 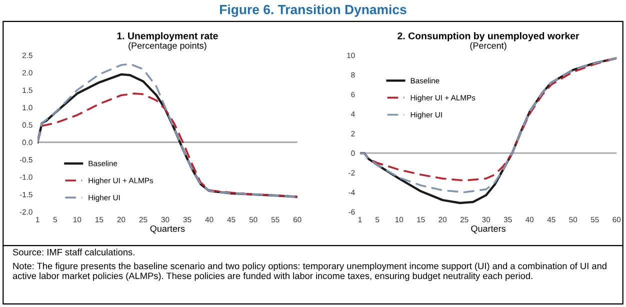 I want to click on text: Figure 6. Transition Dynamics, so click(x=313, y=10).